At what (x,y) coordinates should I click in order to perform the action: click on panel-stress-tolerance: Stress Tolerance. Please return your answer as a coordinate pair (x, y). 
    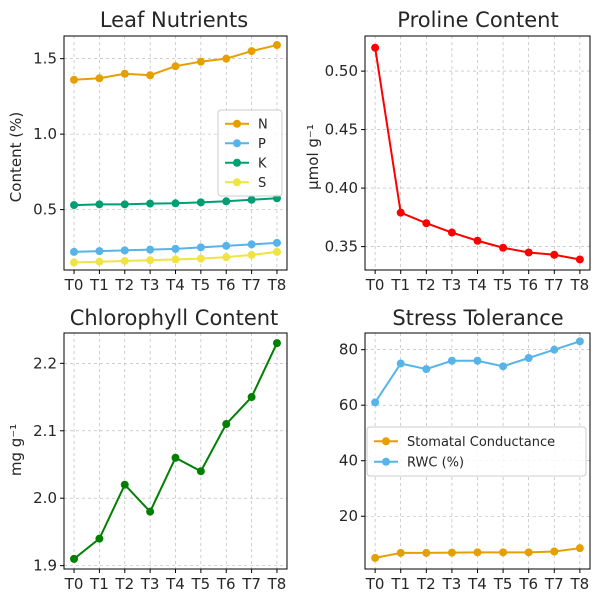
    Looking at the image, I should click on (477, 318).